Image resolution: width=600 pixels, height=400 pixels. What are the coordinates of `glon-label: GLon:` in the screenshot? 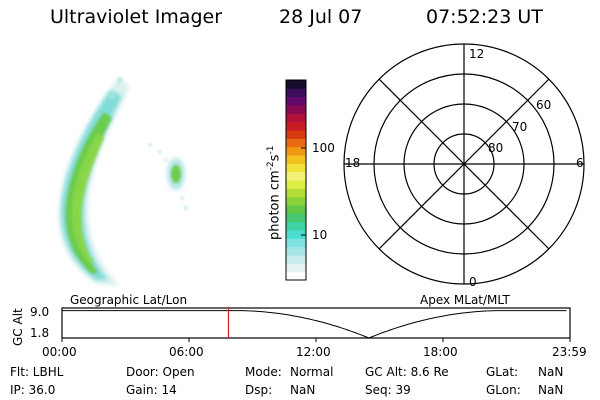 It's located at (503, 390).